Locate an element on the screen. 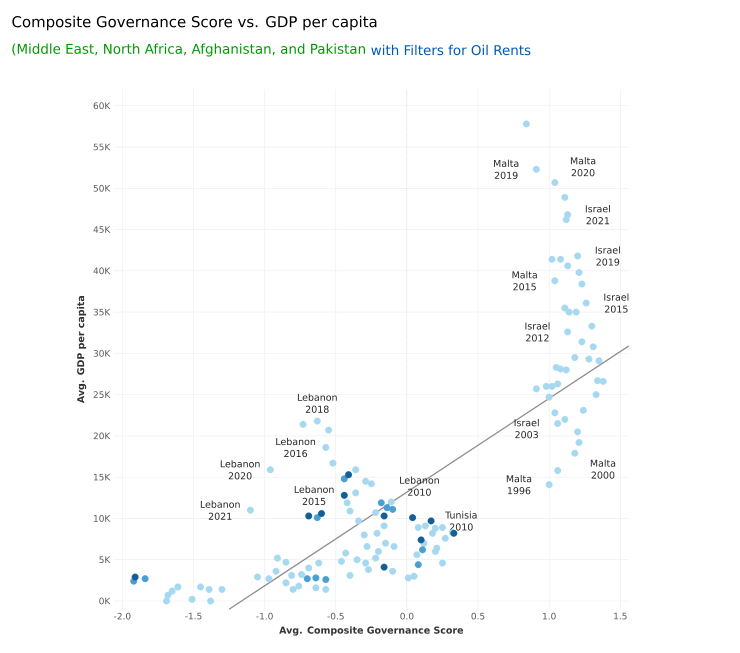 This screenshot has width=740, height=653. annotation: Israel 2003 is located at coordinates (526, 428).